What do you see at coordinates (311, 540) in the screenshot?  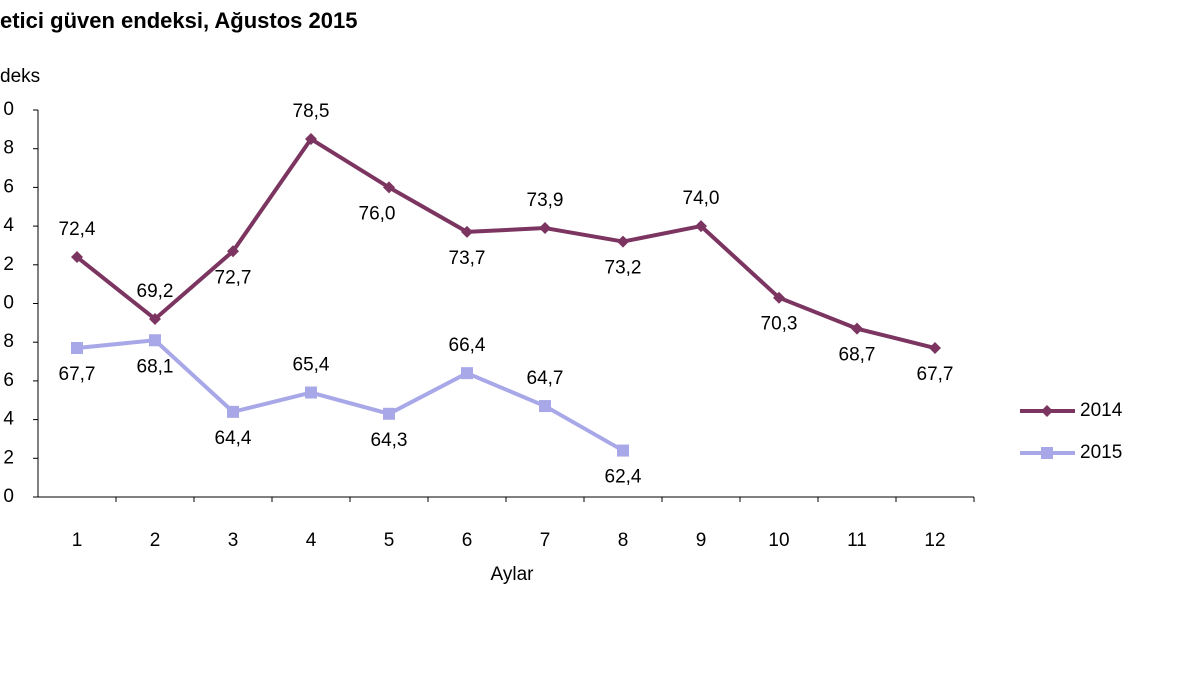 I see `x-tick-label: 4` at bounding box center [311, 540].